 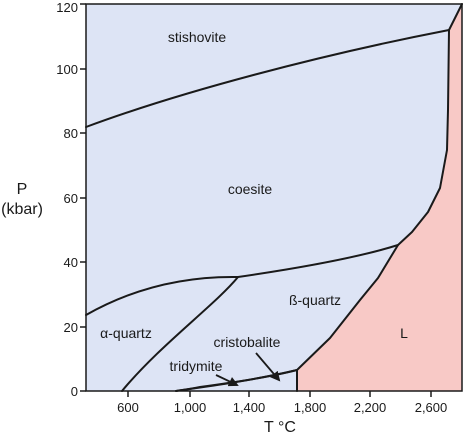 What do you see at coordinates (431, 407) in the screenshot?
I see `x-tick-label: 2,600` at bounding box center [431, 407].